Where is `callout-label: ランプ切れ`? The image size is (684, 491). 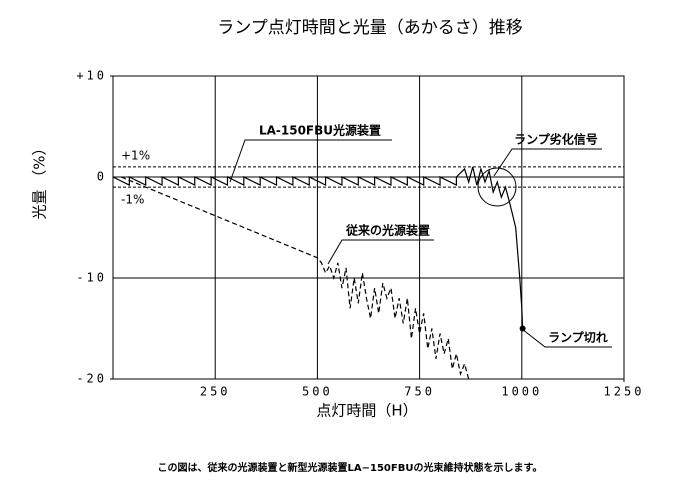
callout-label: ランプ切れ is located at coordinates (578, 337).